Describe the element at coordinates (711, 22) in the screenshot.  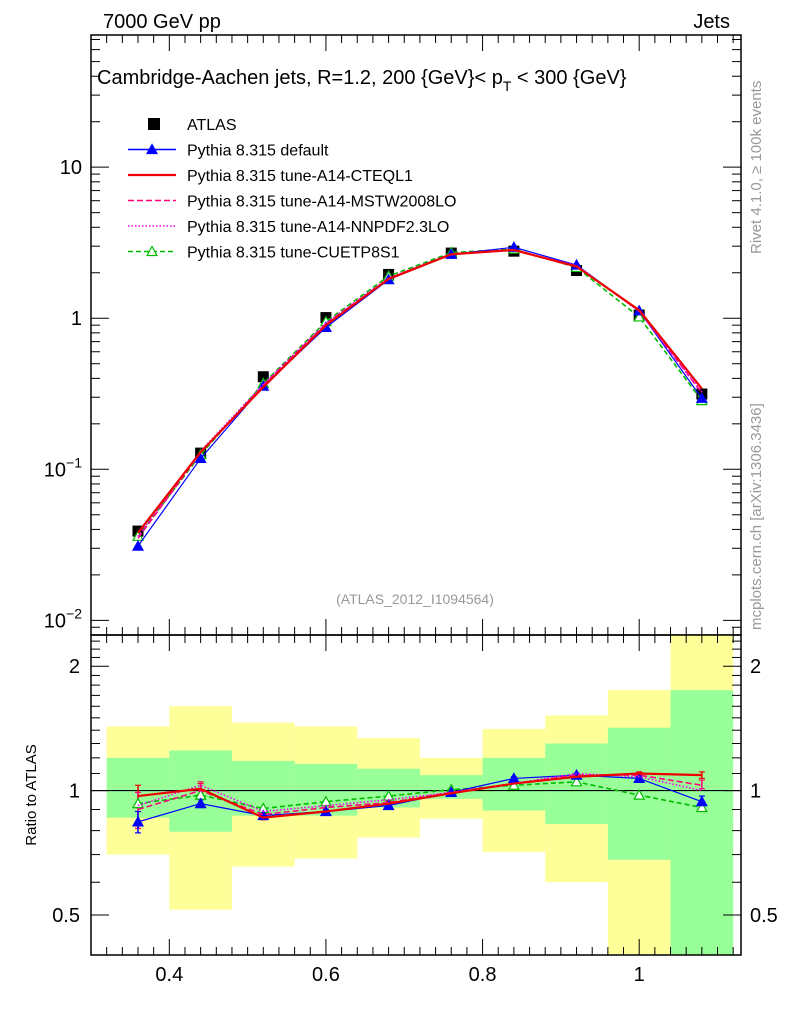
I see `header-right: Jets` at that location.